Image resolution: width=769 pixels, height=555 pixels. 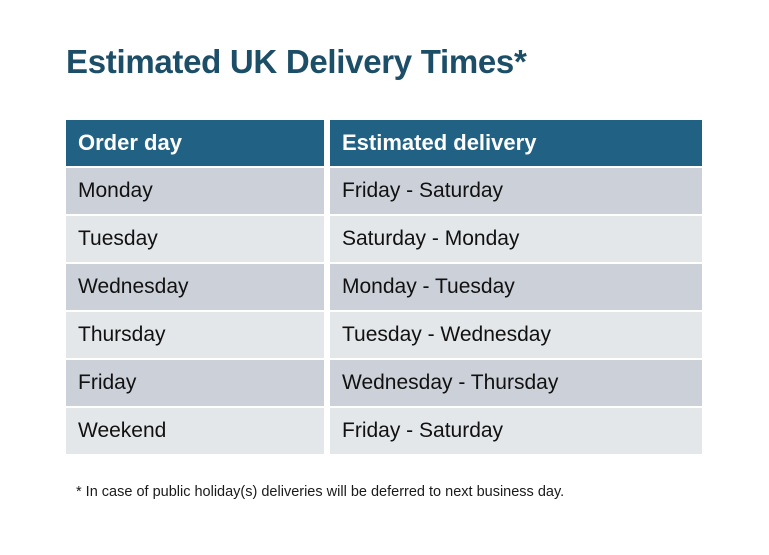 I want to click on cell-estimated-delivery: Tuesday - Wednesday, so click(x=516, y=335).